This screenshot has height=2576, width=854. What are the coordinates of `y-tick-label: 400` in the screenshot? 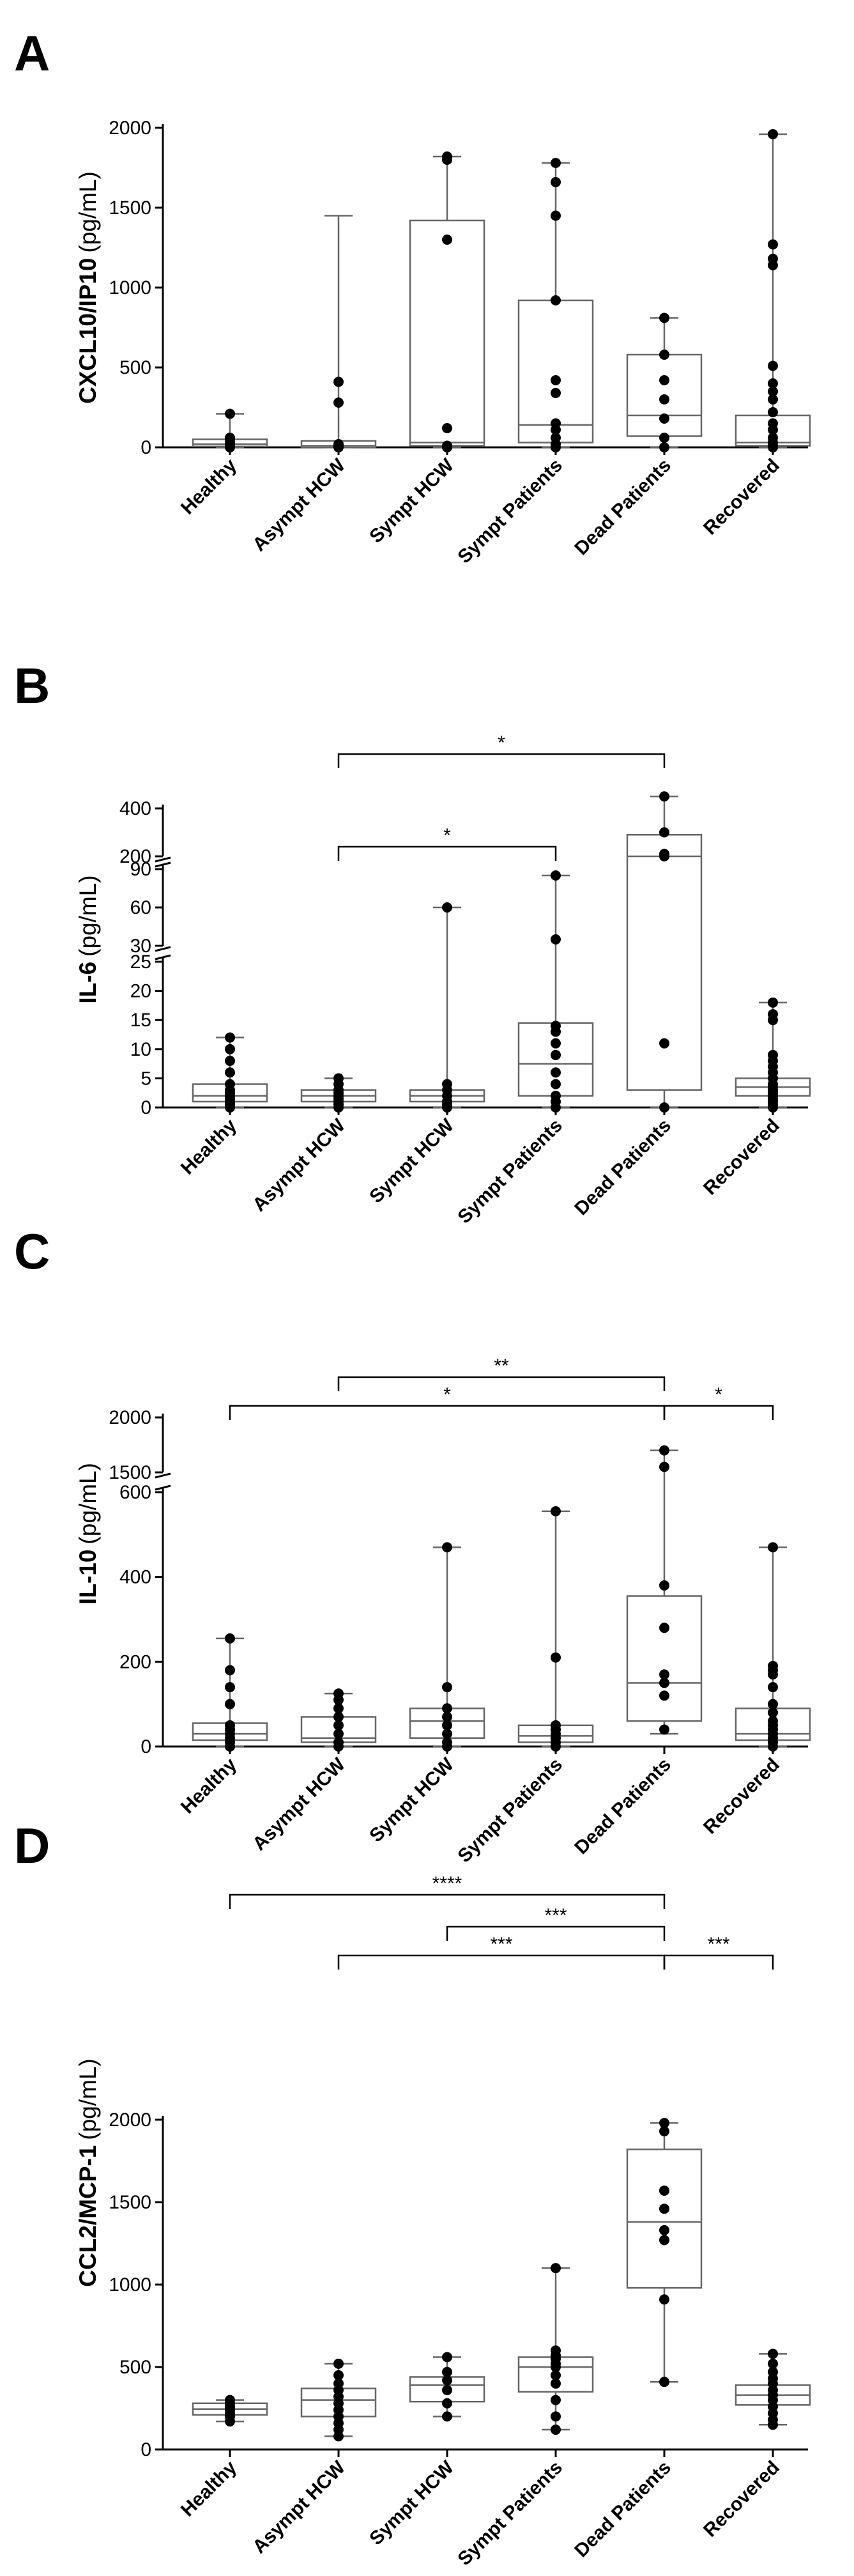 It's located at (135, 808).